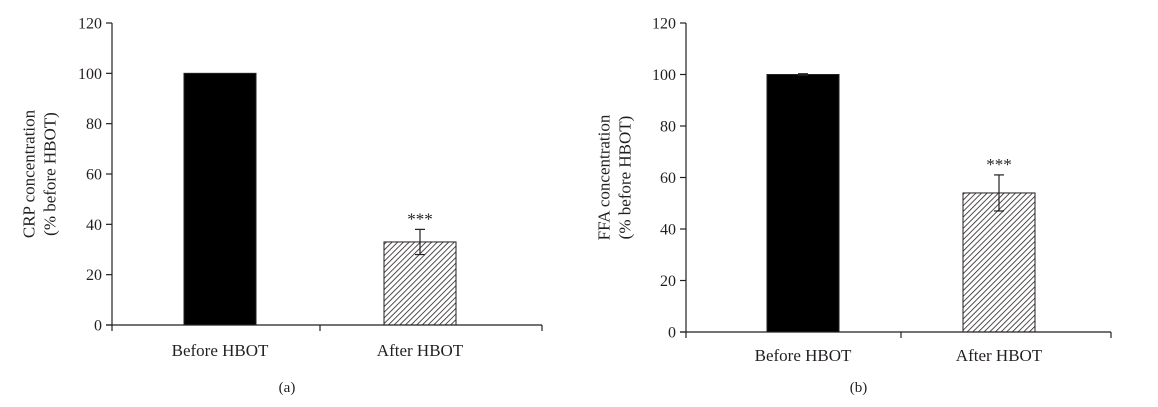 The height and width of the screenshot is (407, 1158). I want to click on chart-b-significance-label-1: ***, so click(999, 164).